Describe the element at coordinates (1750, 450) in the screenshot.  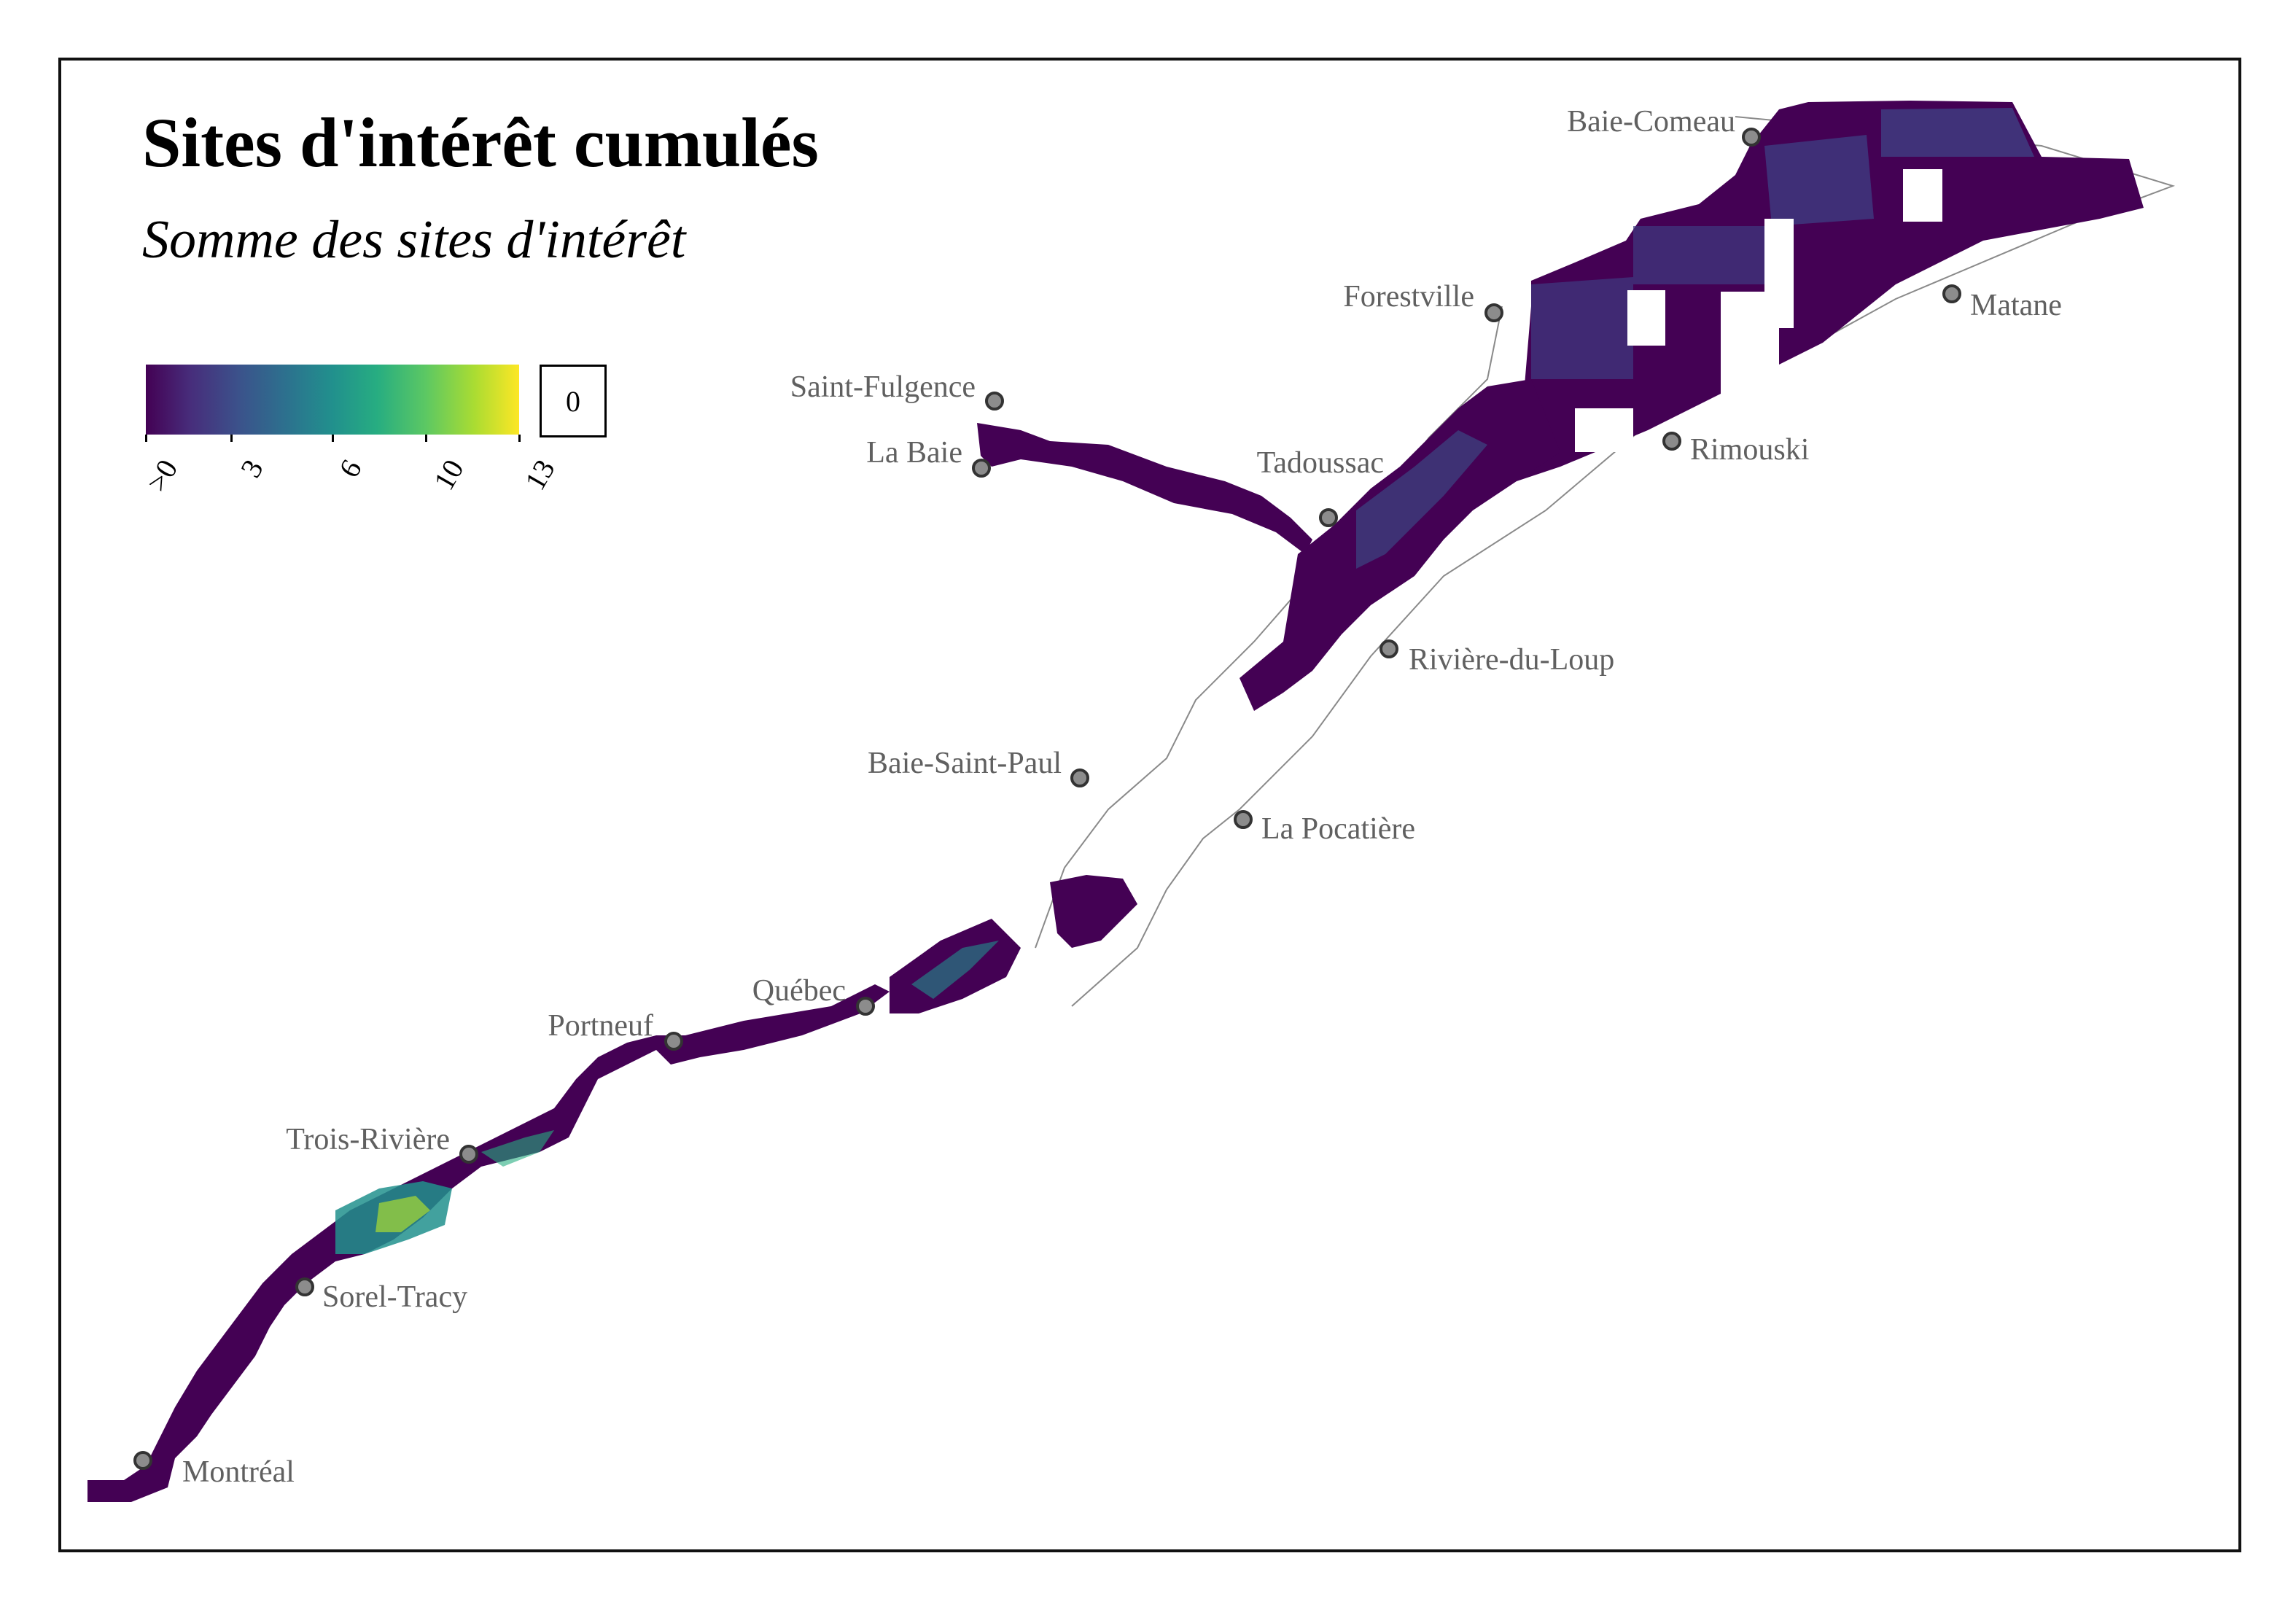
I see `city-label-rimouski: Rimouski` at that location.